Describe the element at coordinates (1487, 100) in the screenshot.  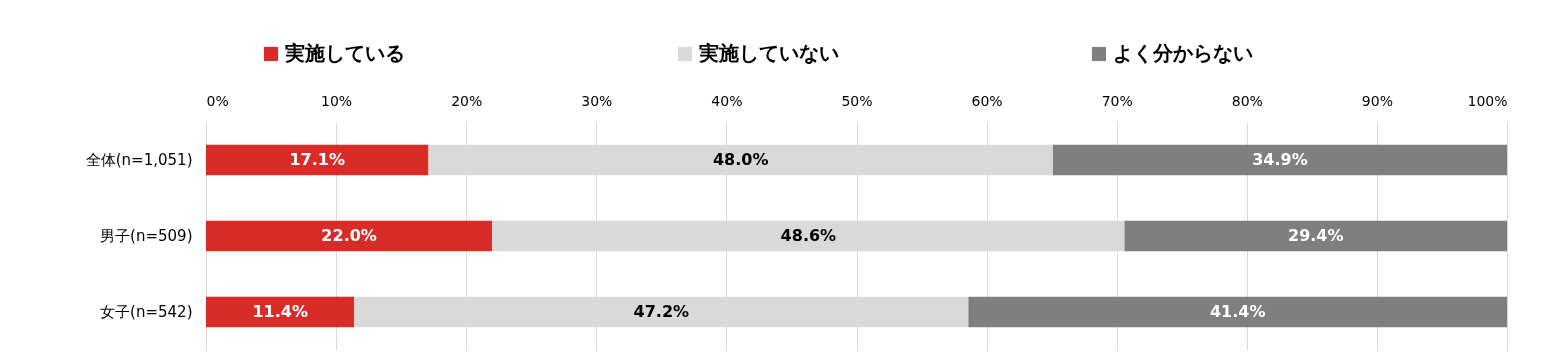
I see `x-tick-label: 100%` at that location.